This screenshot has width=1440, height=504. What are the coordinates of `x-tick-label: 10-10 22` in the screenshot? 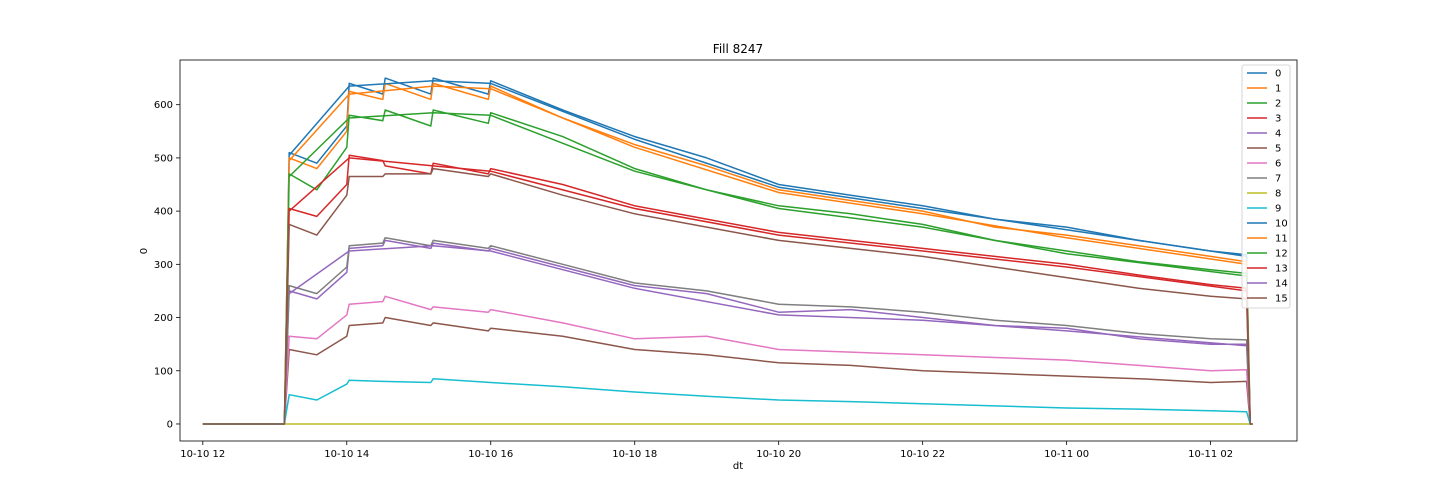 It's located at (922, 454).